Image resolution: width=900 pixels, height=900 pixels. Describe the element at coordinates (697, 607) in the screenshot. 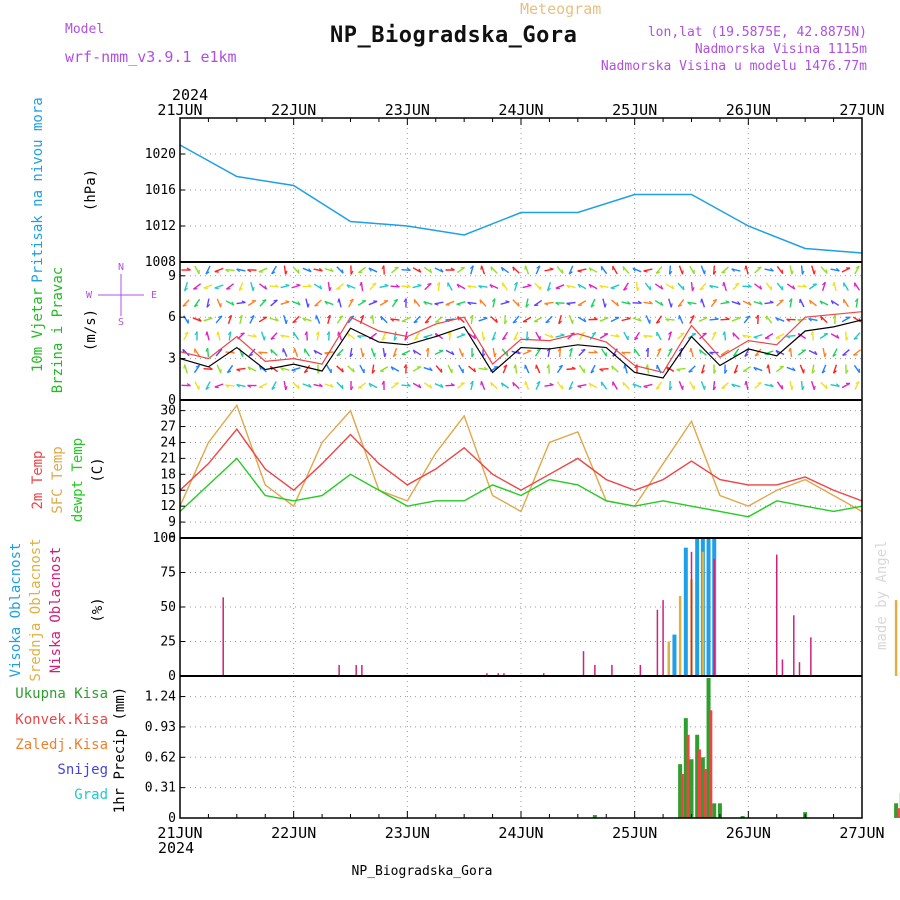

I see `cloud-high-bar` at that location.